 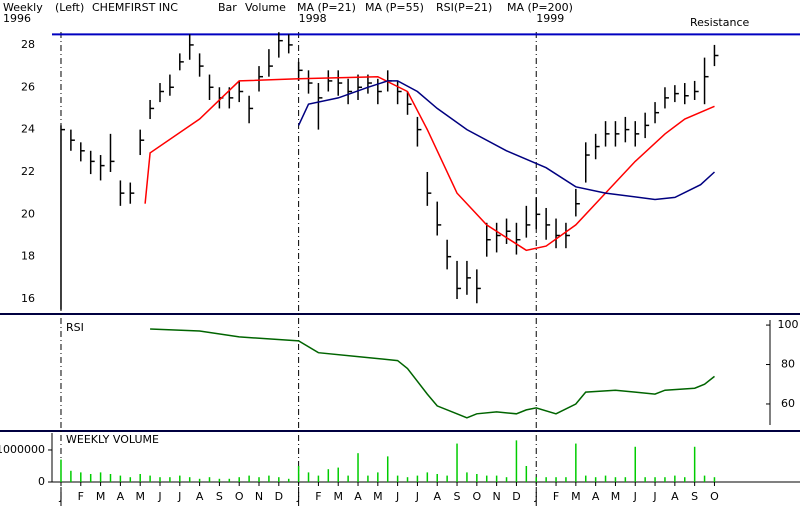 What do you see at coordinates (326, 7) in the screenshot?
I see `legend-entry: MA (P=21)` at bounding box center [326, 7].